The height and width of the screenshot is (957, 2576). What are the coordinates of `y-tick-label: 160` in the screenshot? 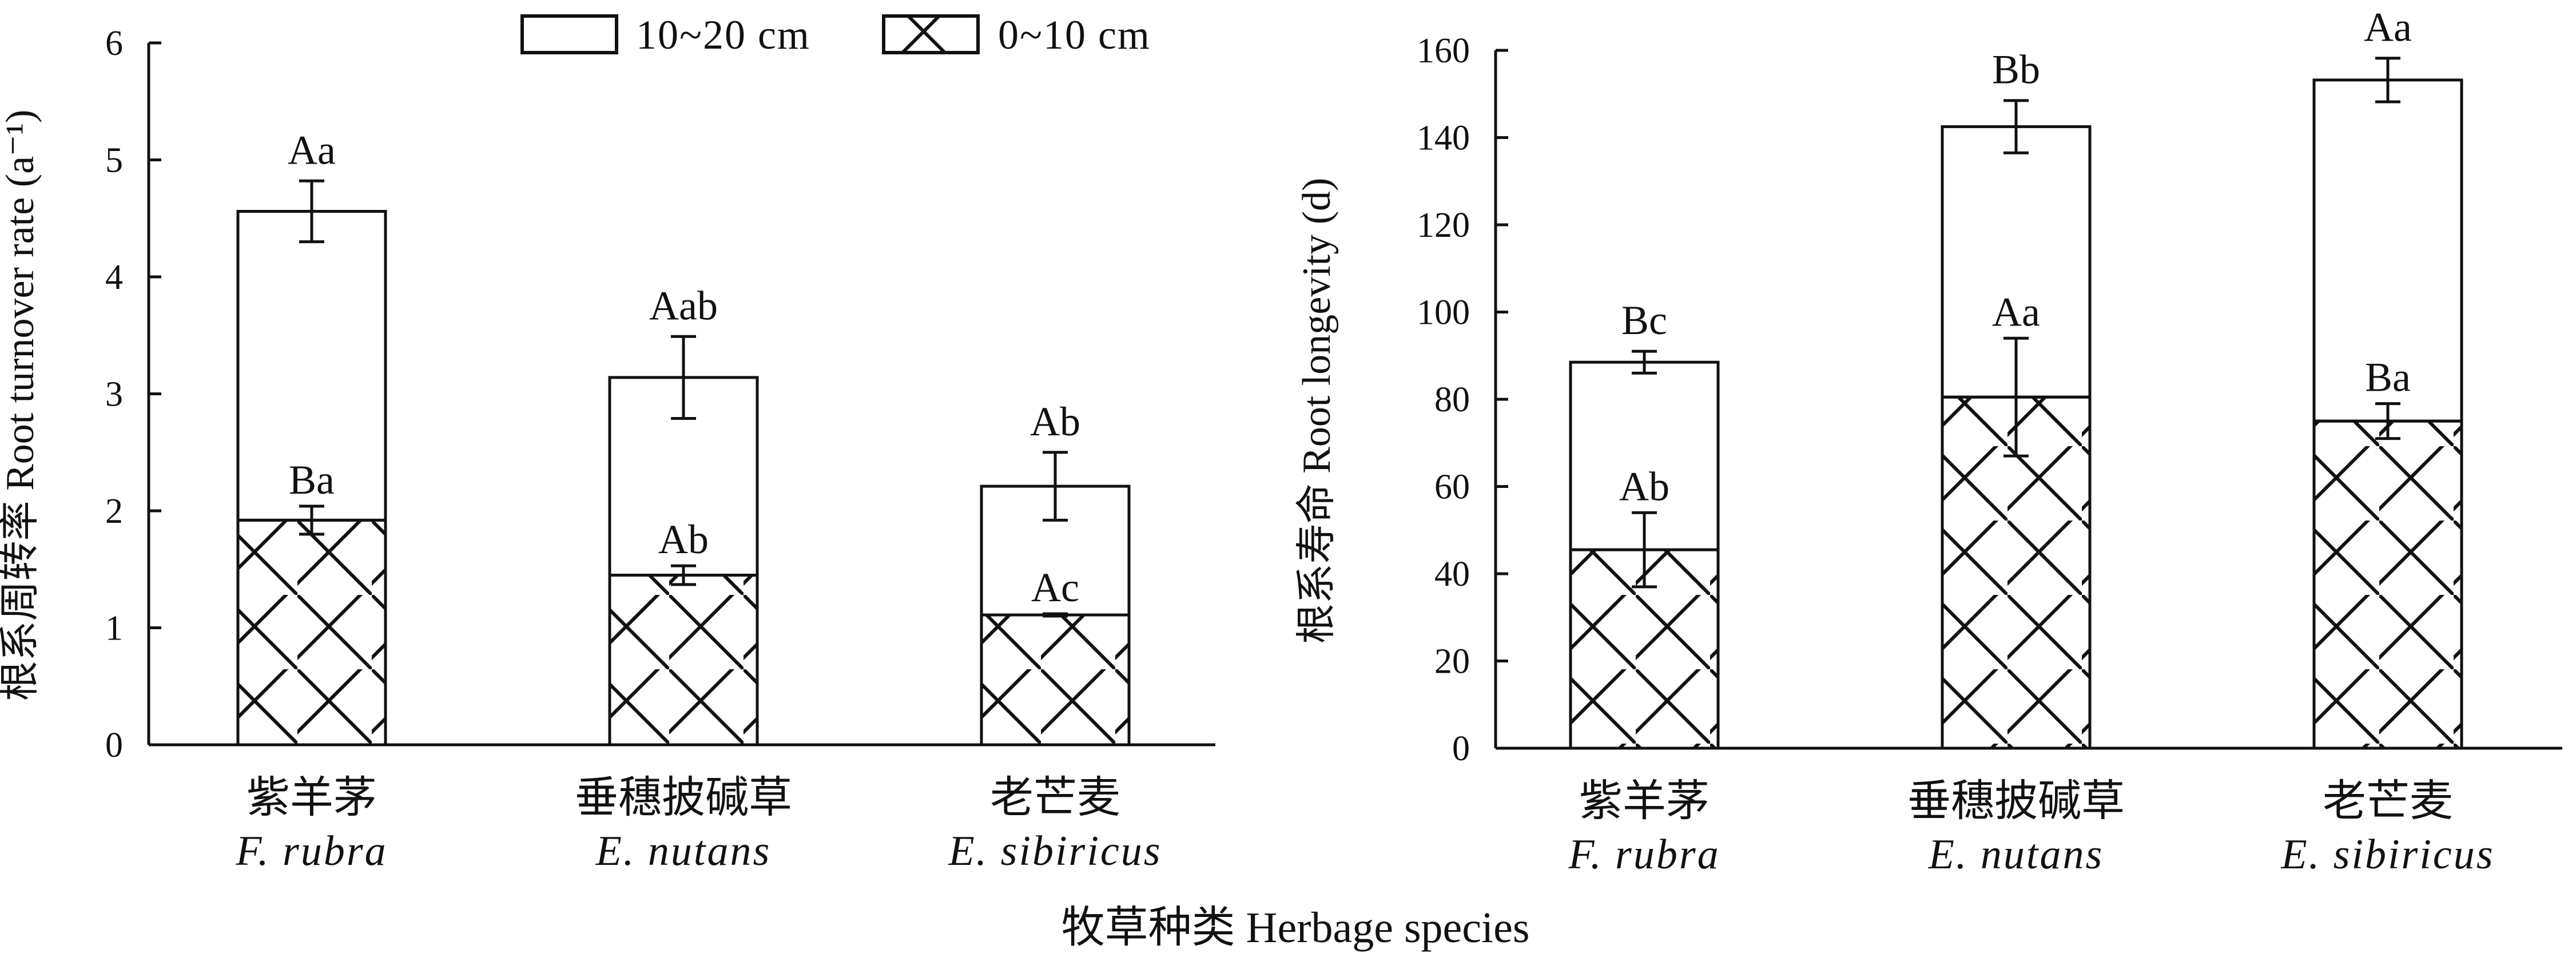 It's located at (1443, 50).